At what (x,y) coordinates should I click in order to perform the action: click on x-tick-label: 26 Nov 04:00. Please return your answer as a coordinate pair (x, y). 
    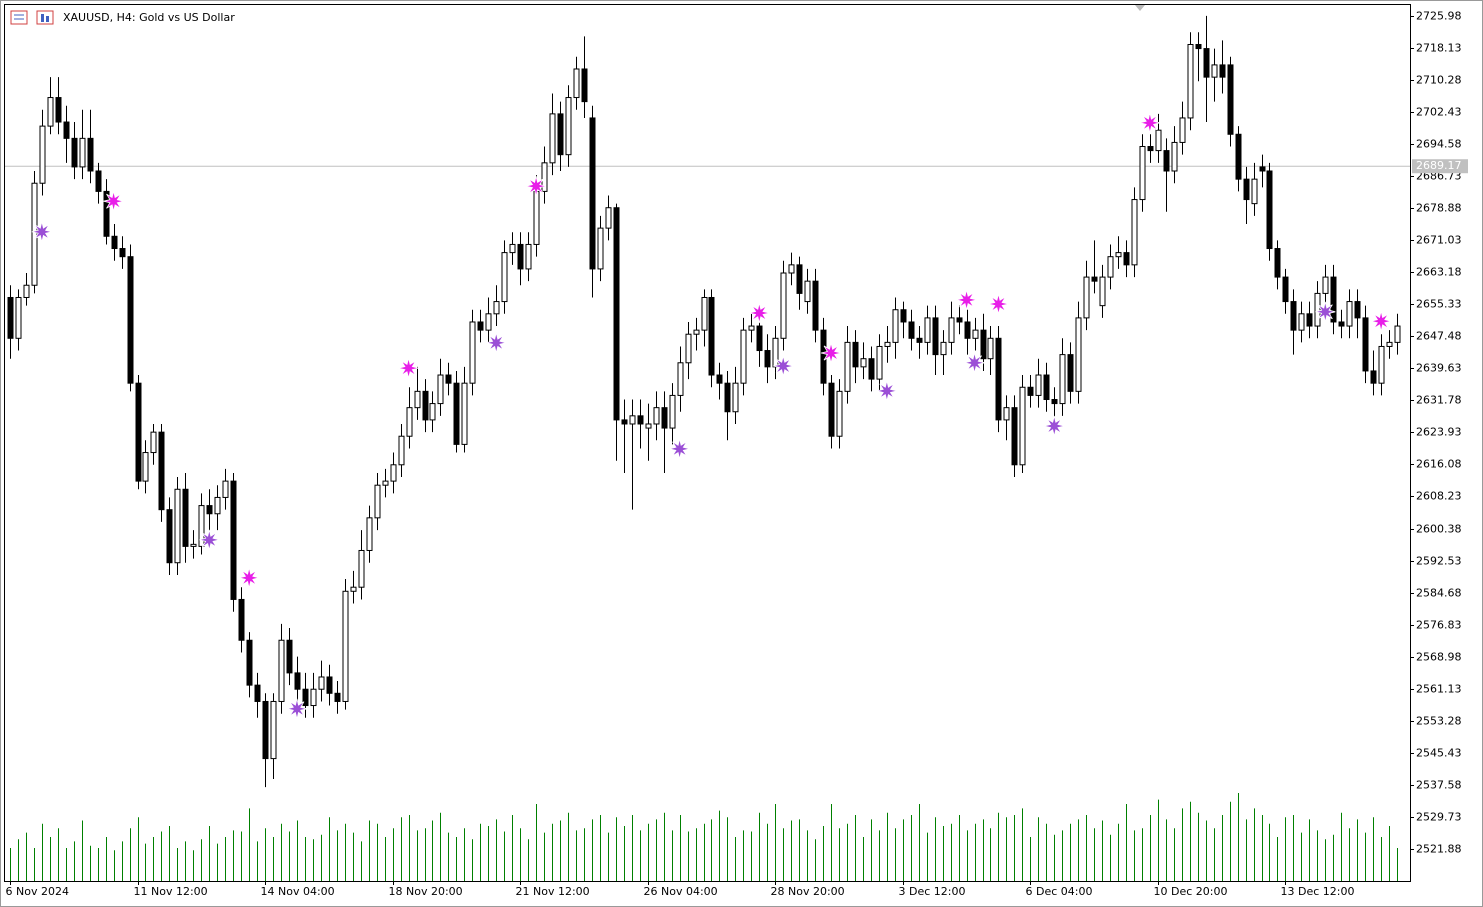
    Looking at the image, I should click on (681, 891).